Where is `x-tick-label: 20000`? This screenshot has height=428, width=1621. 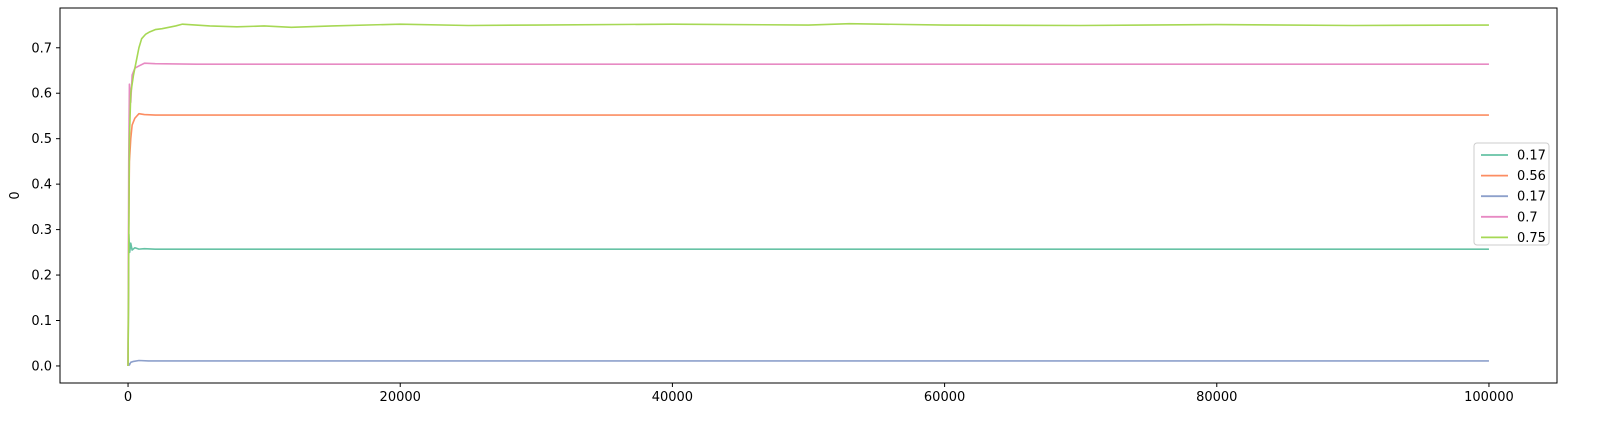
x-tick-label: 20000 is located at coordinates (400, 397).